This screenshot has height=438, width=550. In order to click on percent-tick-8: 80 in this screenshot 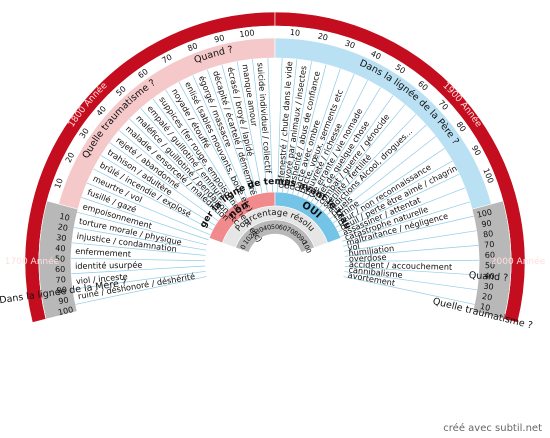, I will do `click(296, 234)`.